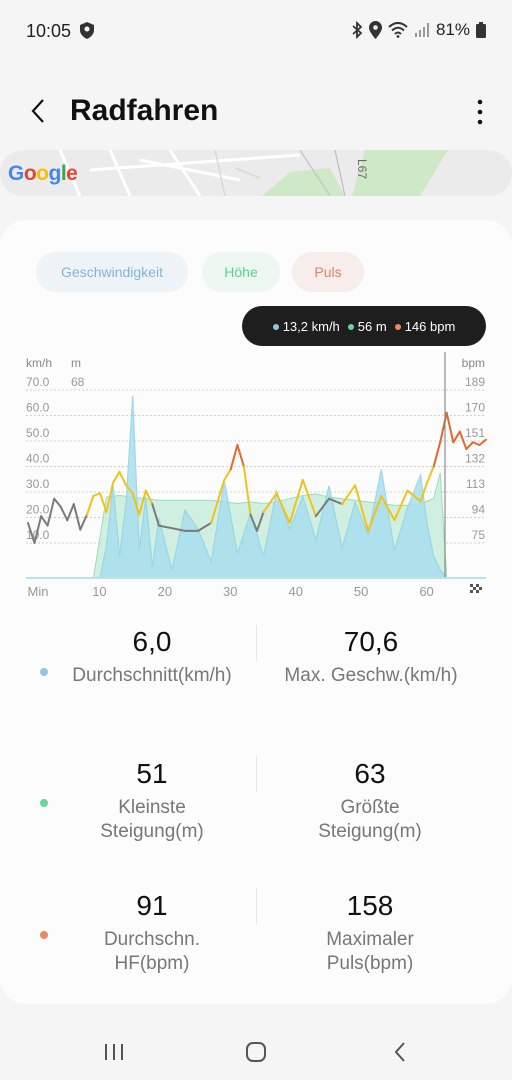 Image resolution: width=512 pixels, height=1080 pixels. Describe the element at coordinates (480, 112) in the screenshot. I see `more-options-icon` at that location.